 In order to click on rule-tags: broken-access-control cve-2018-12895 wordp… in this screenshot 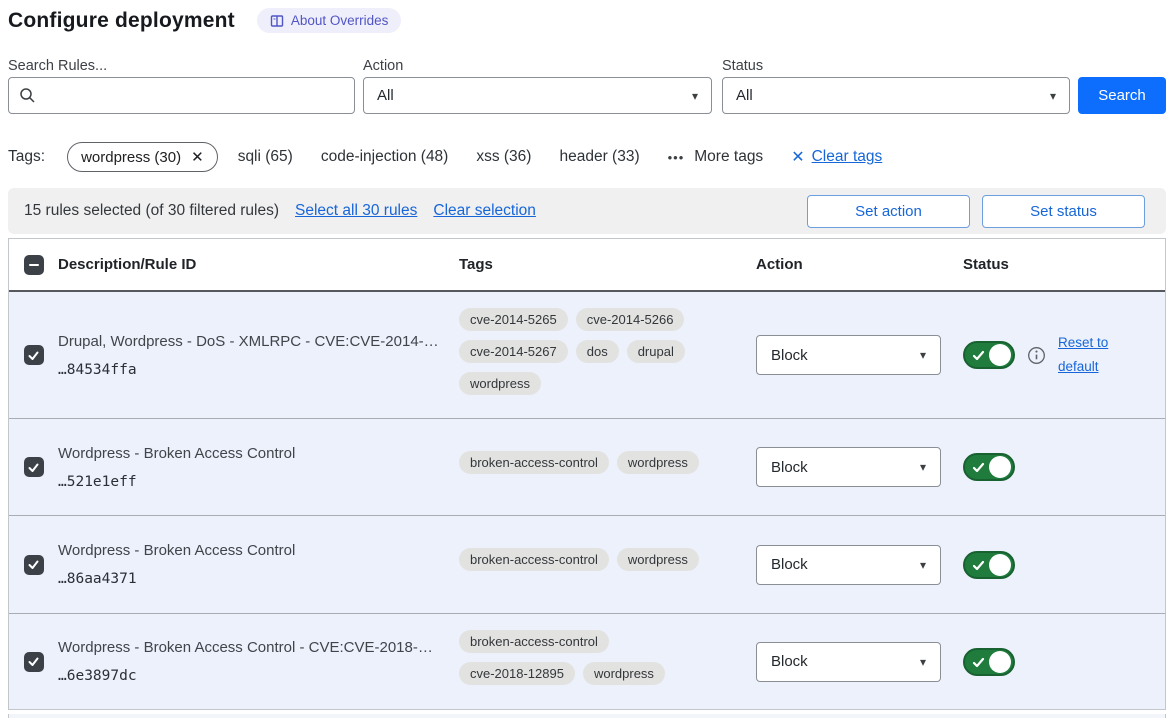, I will do `click(607, 661)`.